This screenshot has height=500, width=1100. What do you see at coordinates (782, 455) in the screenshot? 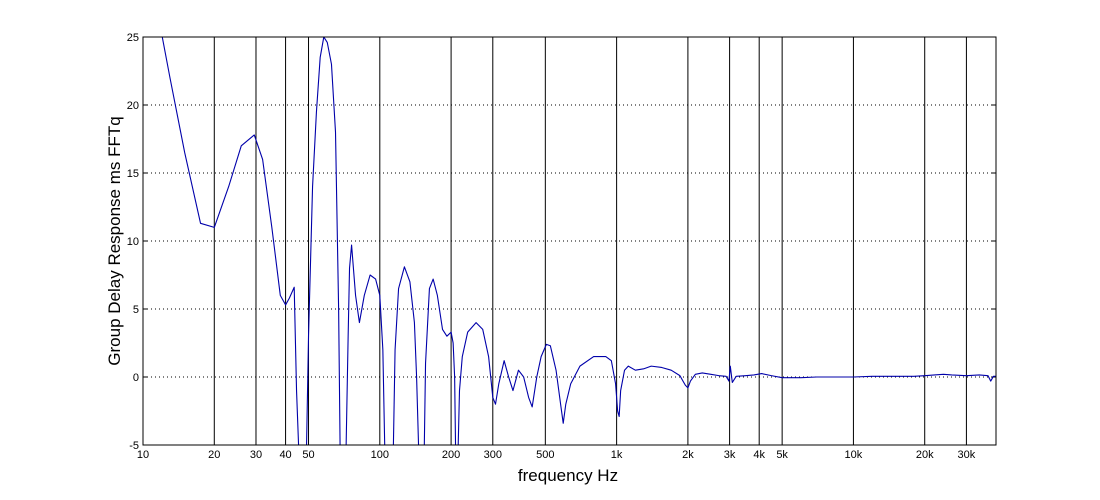
I see `x-tick-label: 5k` at bounding box center [782, 455].